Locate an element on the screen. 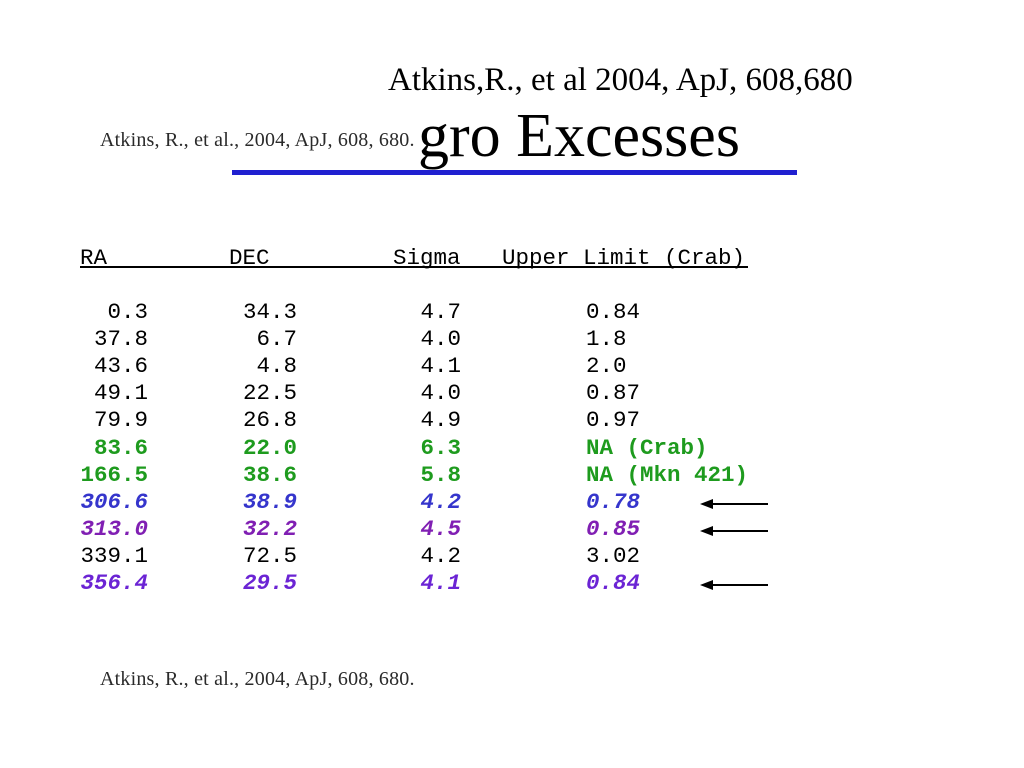 The height and width of the screenshot is (768, 1024). sigma-cell: 6.3 is located at coordinates (440, 447).